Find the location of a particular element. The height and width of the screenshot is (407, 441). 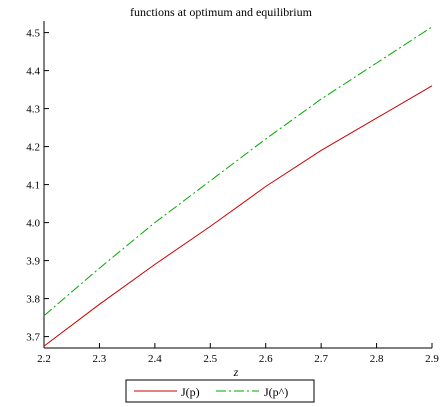

y-tick-label: 4.3 is located at coordinates (33, 110).